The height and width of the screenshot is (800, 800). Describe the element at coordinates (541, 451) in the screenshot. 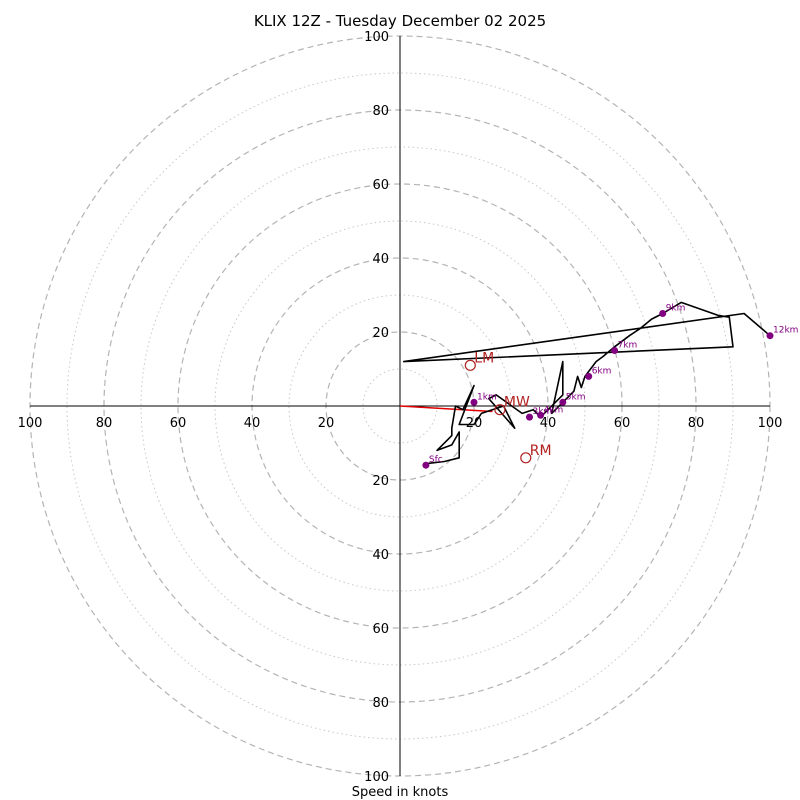

I see `motion-marker-label: RM` at that location.